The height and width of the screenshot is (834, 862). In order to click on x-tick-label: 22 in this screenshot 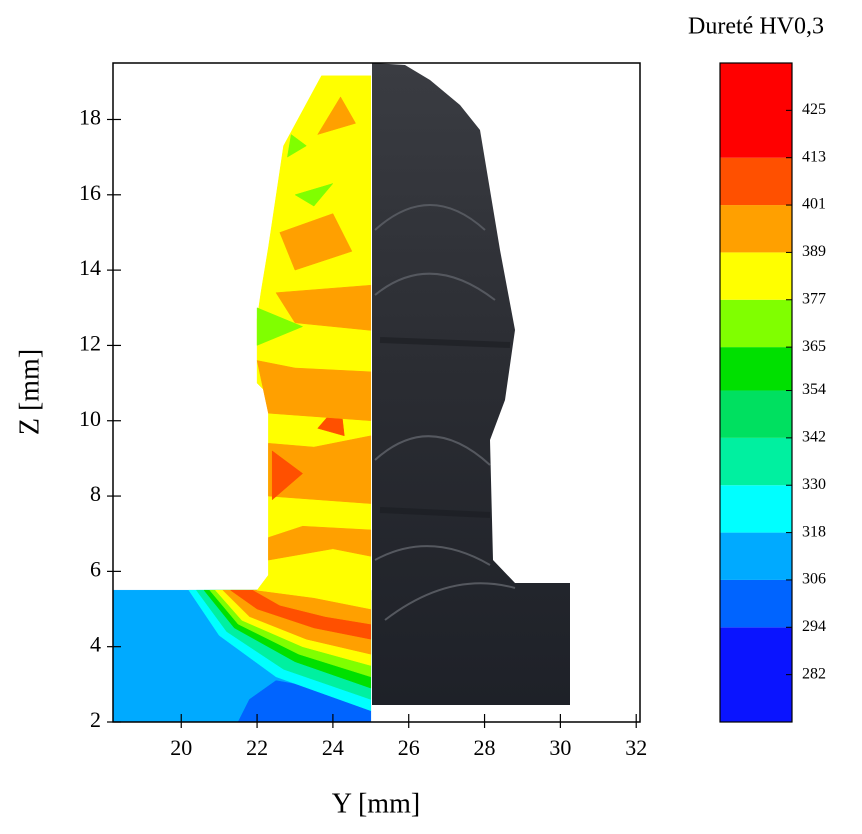, I will do `click(257, 747)`.